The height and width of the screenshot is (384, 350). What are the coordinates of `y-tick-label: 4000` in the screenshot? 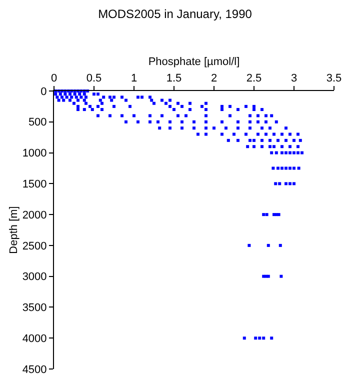 It's located at (34, 338).